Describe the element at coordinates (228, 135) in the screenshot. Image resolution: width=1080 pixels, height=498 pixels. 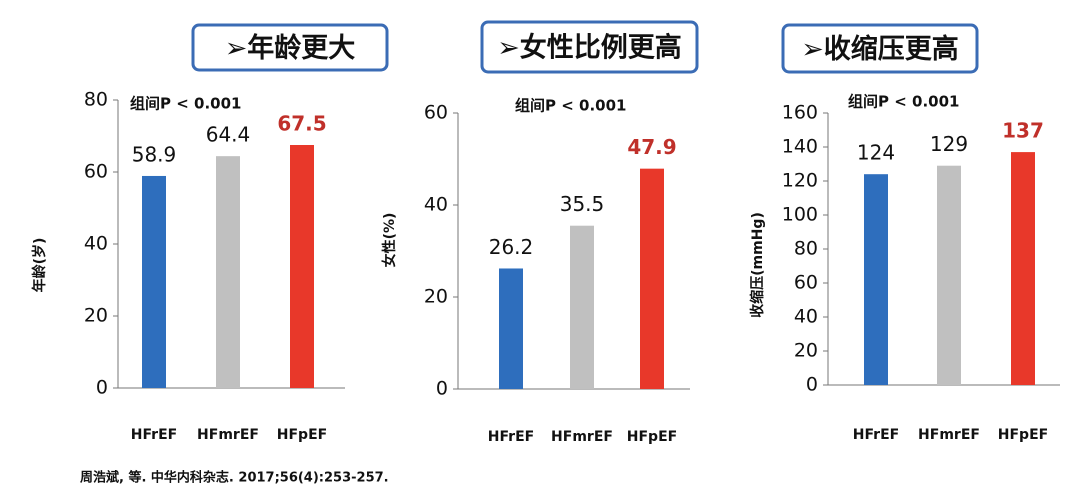
I see `value-label: 64.4` at that location.